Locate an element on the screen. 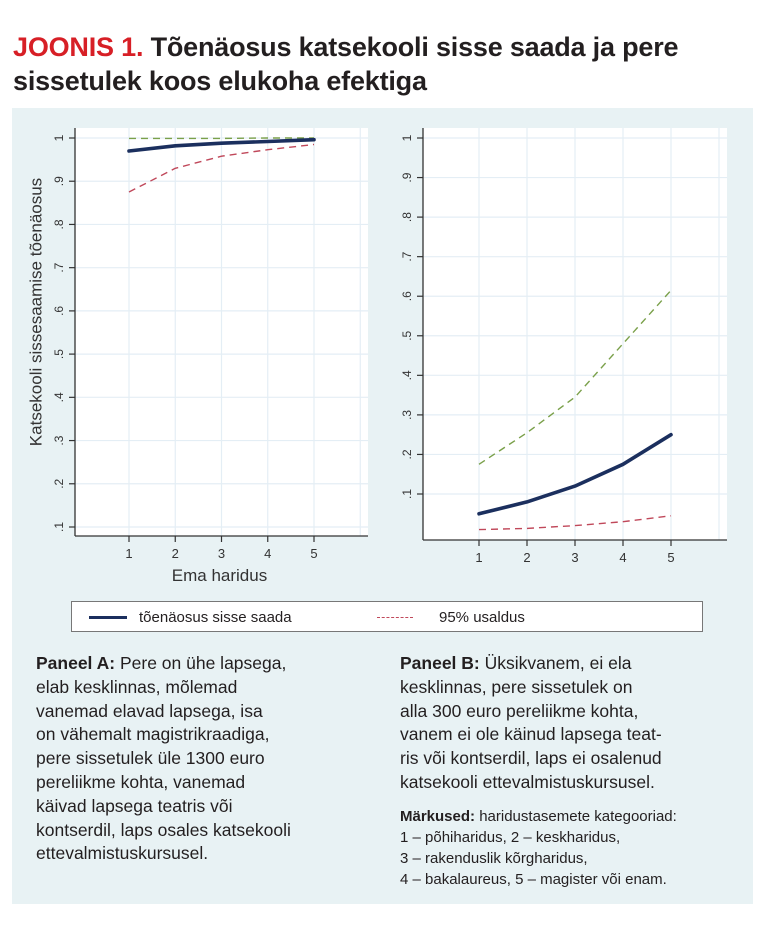 This screenshot has width=768, height=927. panel-b-note-line: alla 300 euro pereliikme kohta, is located at coordinates (519, 710).